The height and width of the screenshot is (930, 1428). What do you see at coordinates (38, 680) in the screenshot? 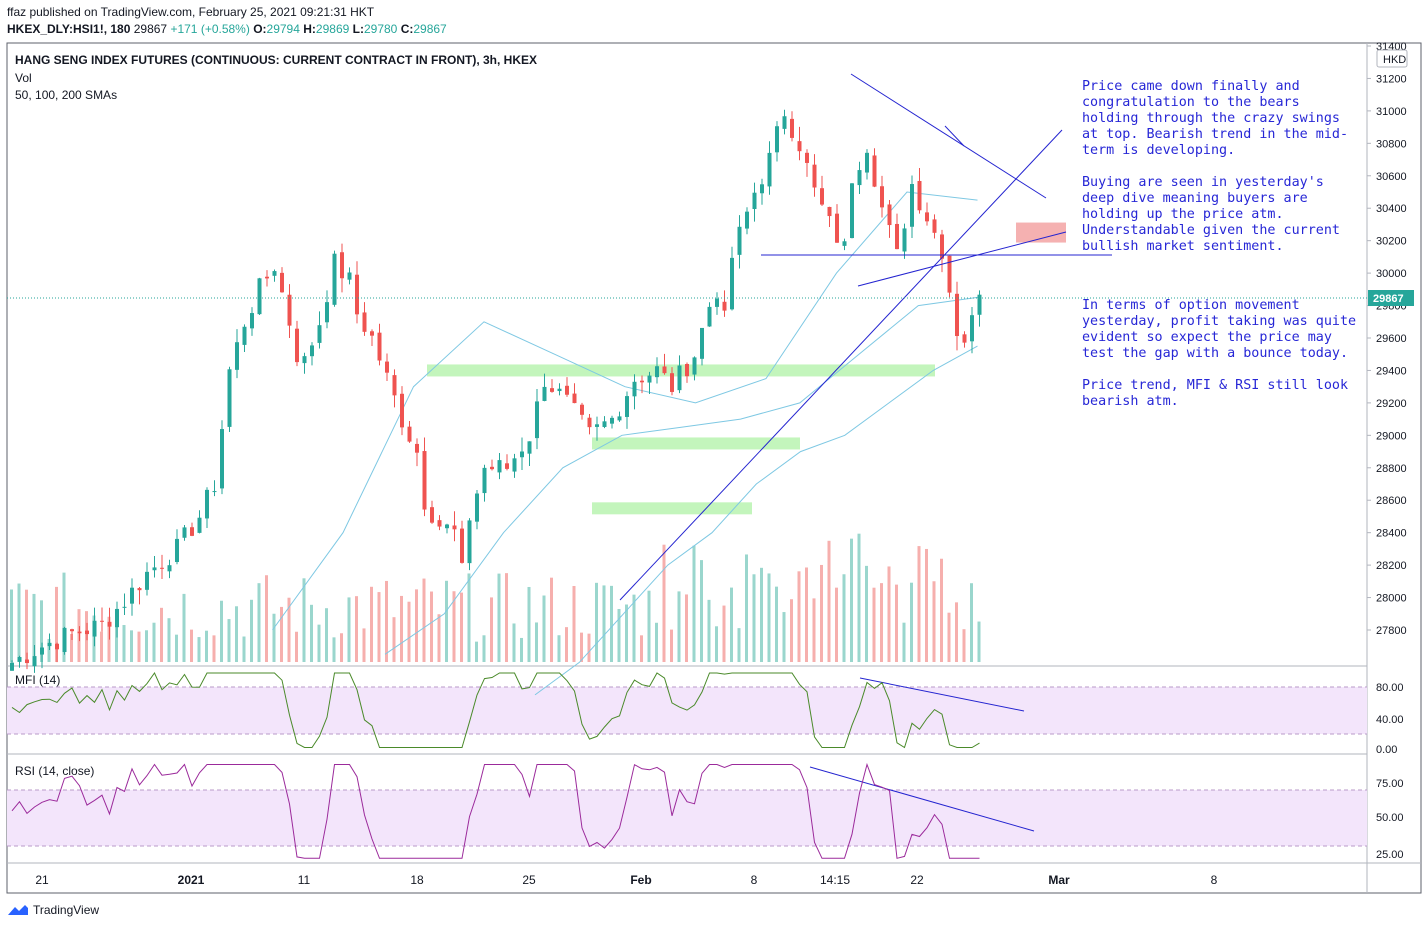
I see `mfi-label: MFI (14)` at bounding box center [38, 680].